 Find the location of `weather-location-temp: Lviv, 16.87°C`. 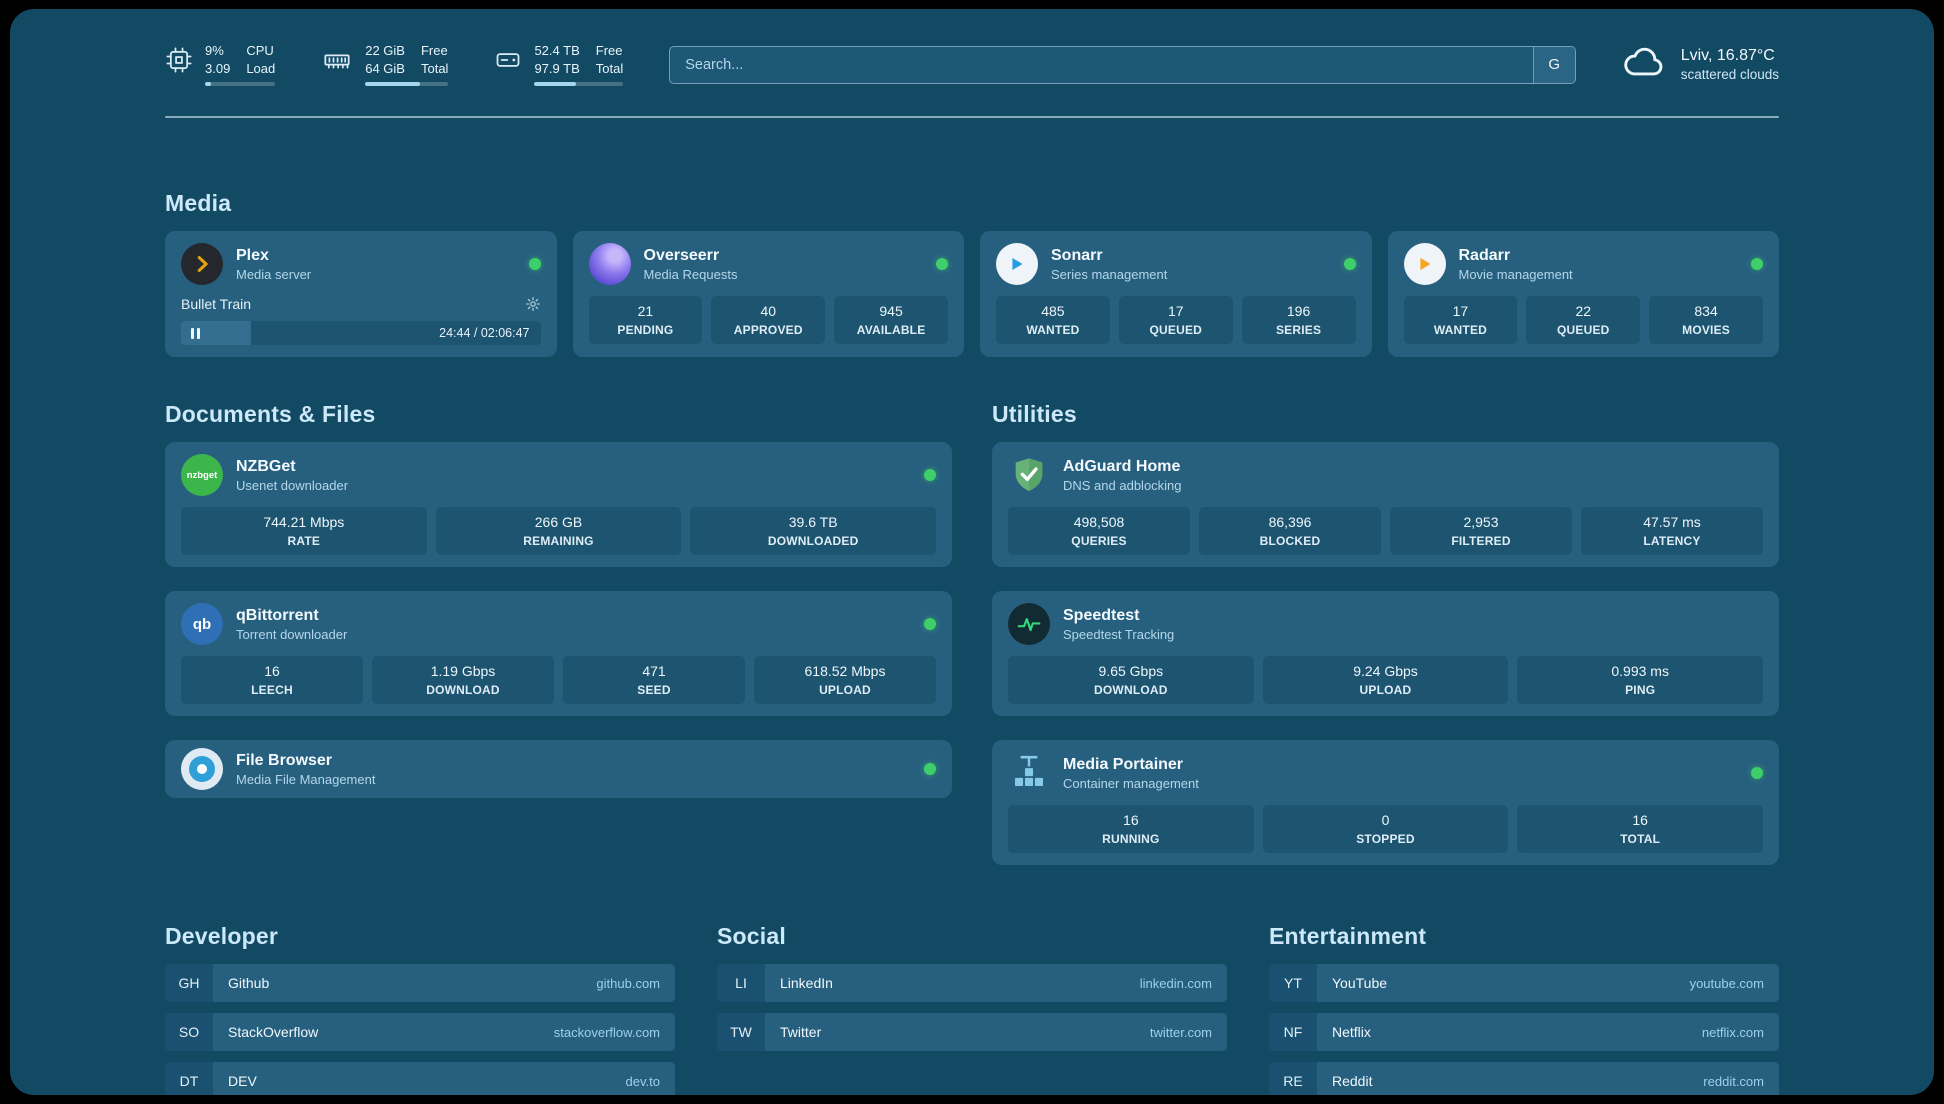

weather-location-temp: Lviv, 16.87°C is located at coordinates (1727, 55).